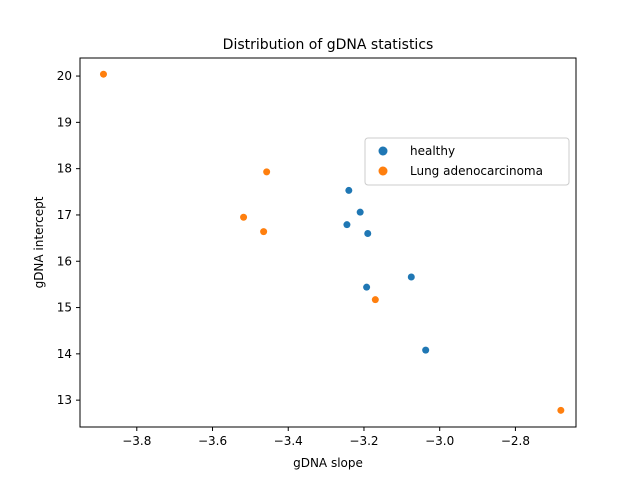  What do you see at coordinates (383, 151) in the screenshot?
I see `legend-marker-healthy` at bounding box center [383, 151].